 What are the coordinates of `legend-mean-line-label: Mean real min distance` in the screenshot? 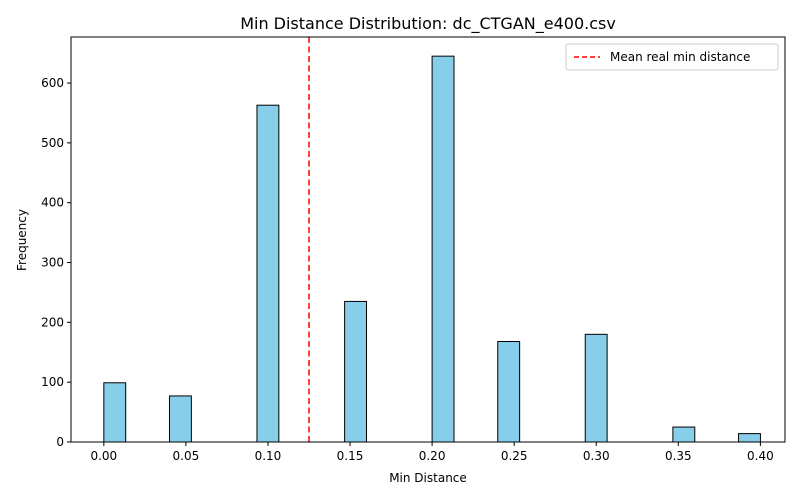 It's located at (680, 57).